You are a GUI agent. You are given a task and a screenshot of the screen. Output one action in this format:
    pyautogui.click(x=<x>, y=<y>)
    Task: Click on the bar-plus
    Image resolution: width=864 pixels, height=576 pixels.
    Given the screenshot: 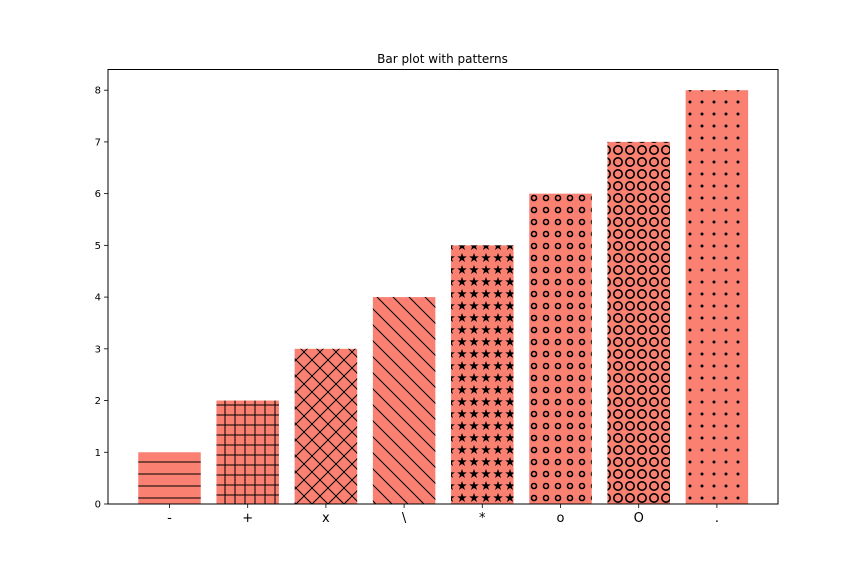 What is the action you would take?
    pyautogui.click(x=247, y=452)
    